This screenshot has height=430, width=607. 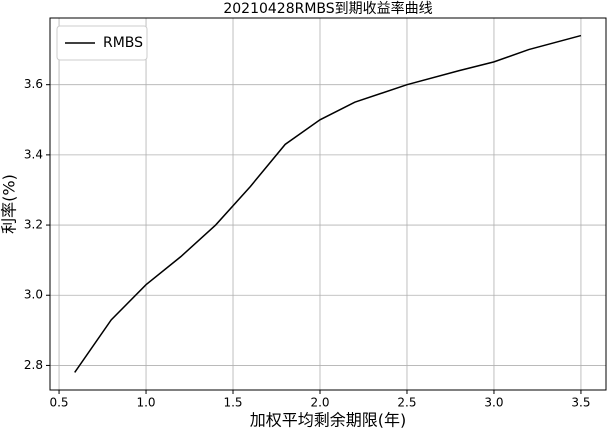 What do you see at coordinates (102, 43) in the screenshot?
I see `legend-box` at bounding box center [102, 43].